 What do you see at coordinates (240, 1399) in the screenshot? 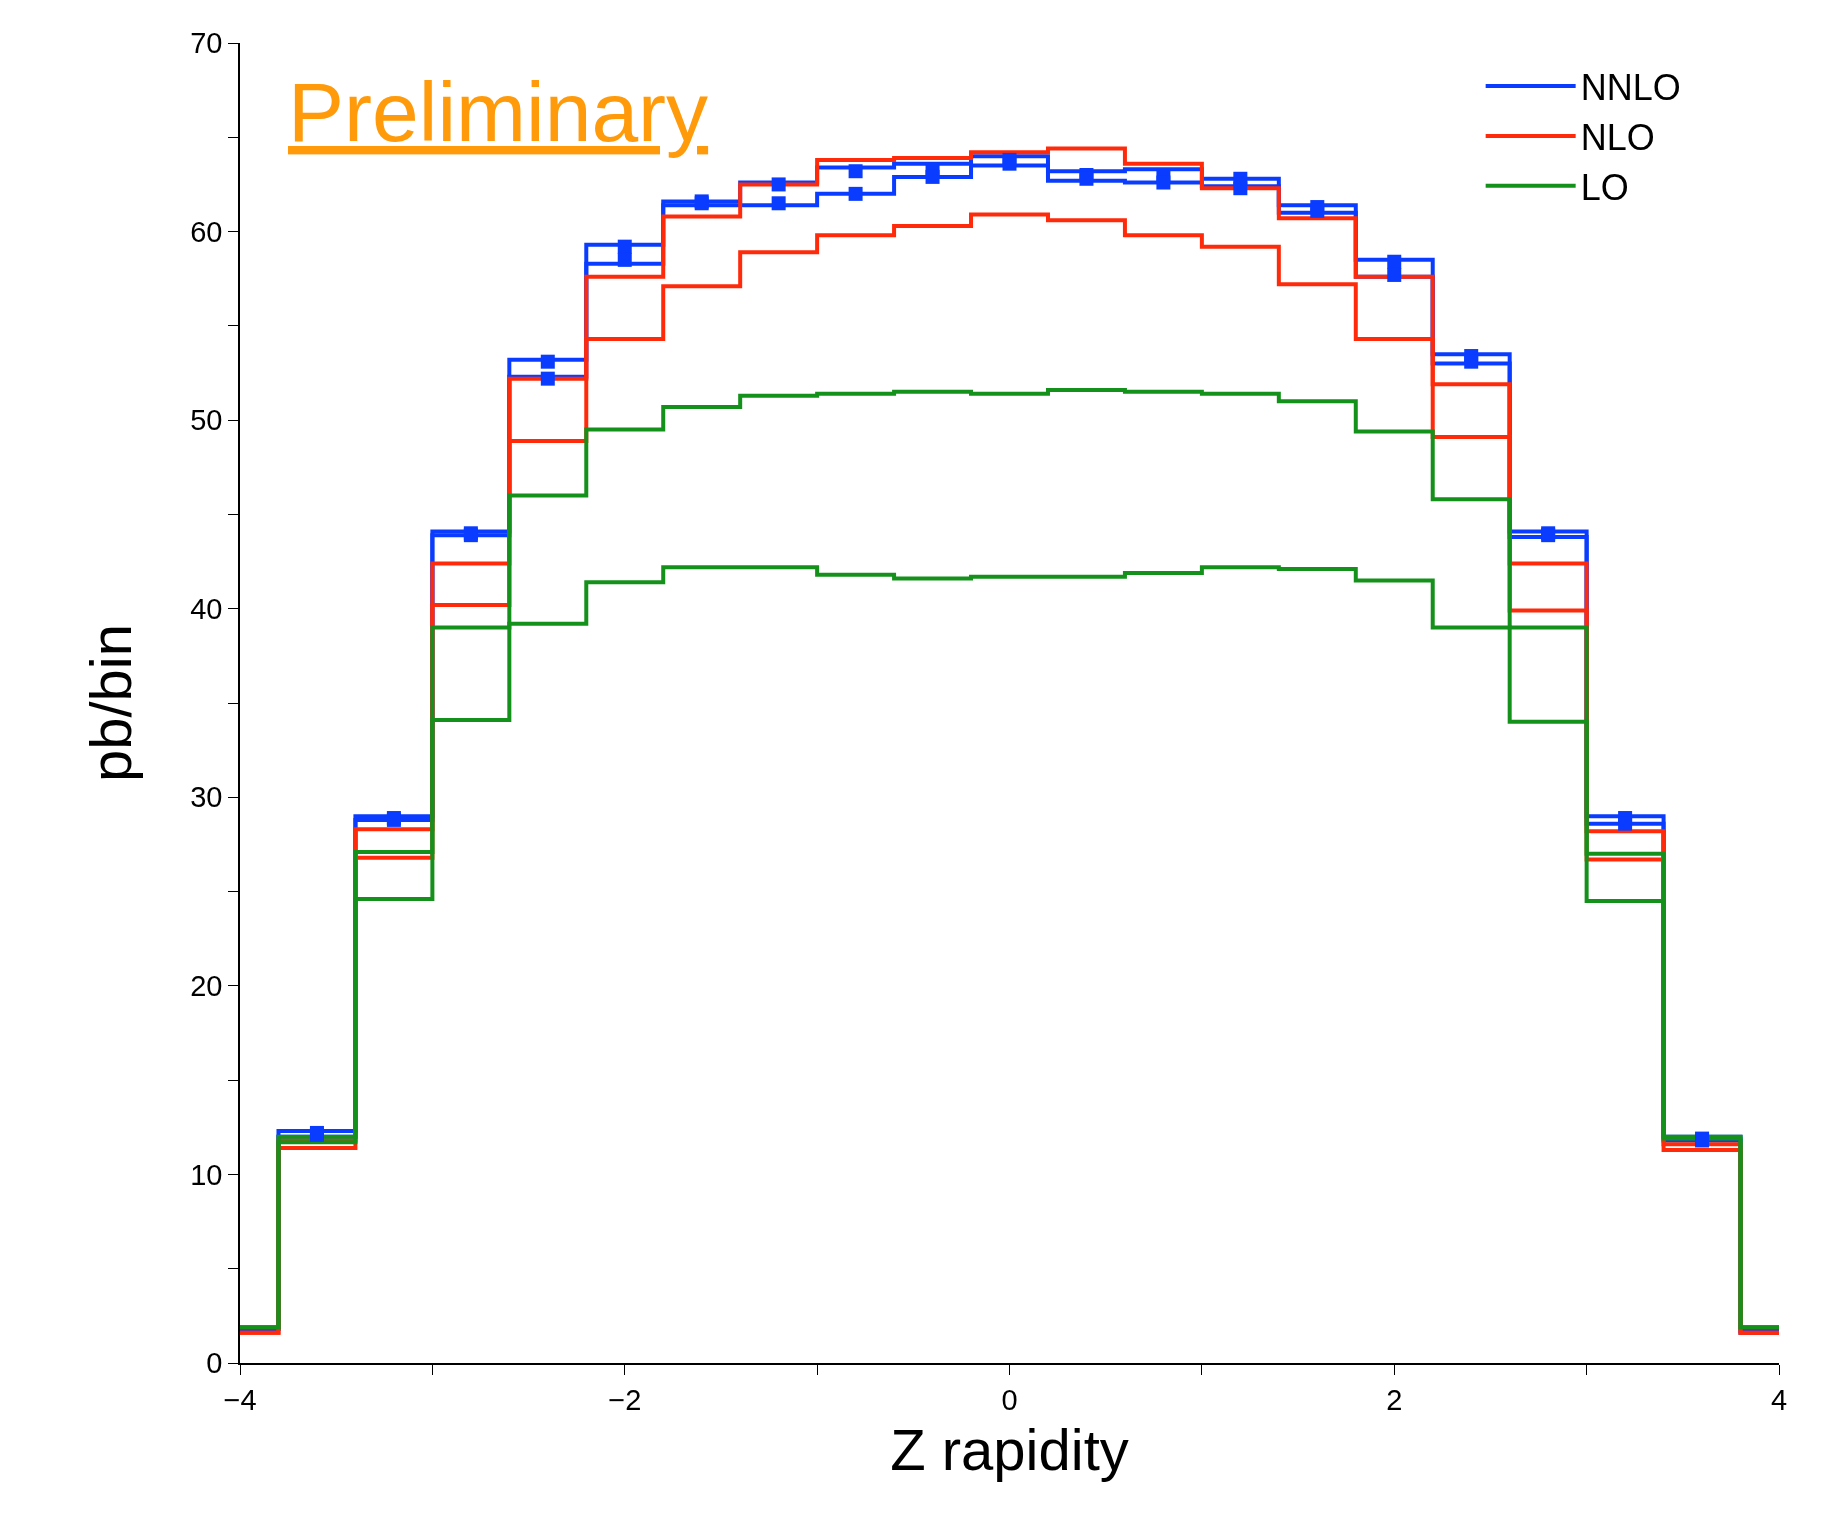
I see `x-tick-label: −4` at bounding box center [240, 1399].